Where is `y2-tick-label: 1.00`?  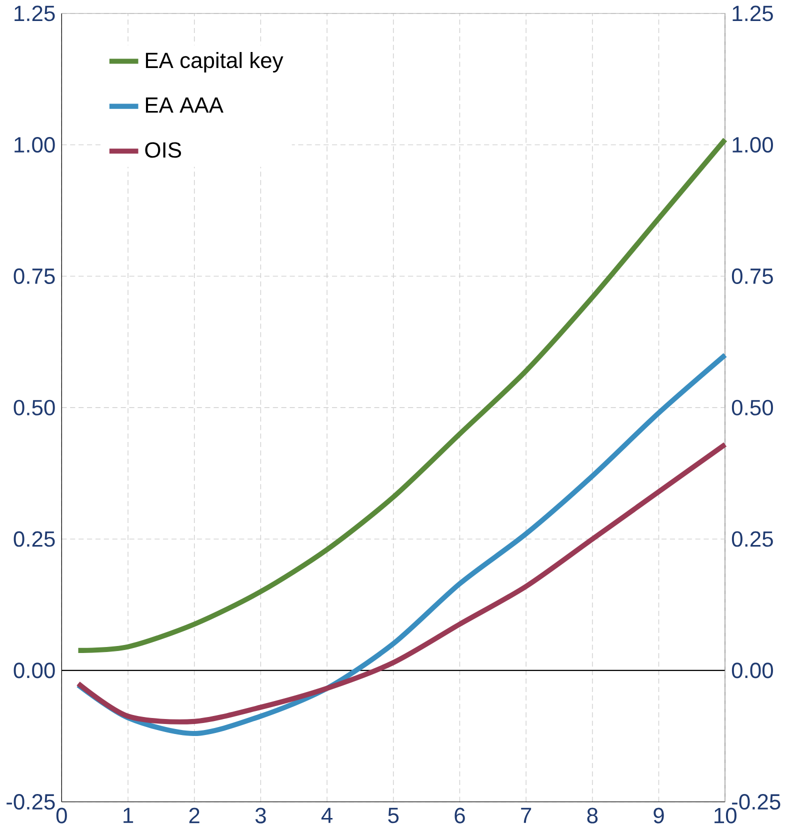 y2-tick-label: 1.00 is located at coordinates (753, 145).